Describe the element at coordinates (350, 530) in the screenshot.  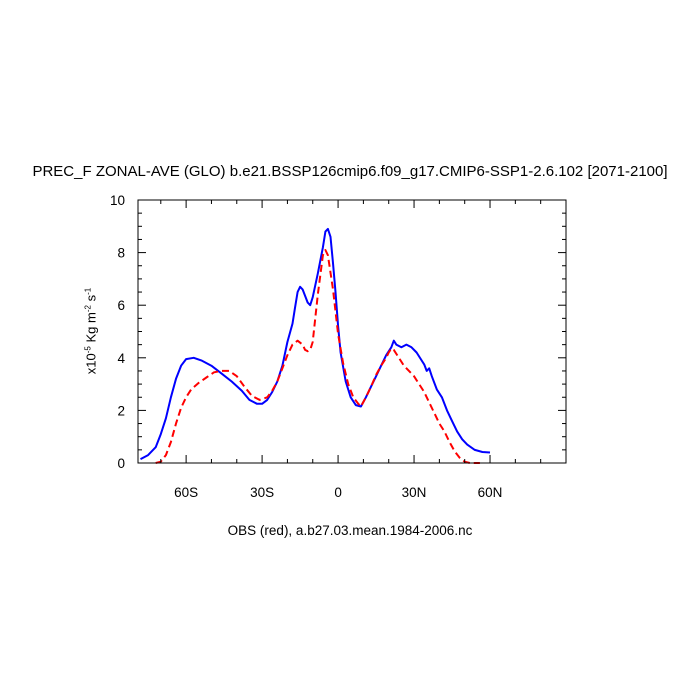
I see `x-axis-label: OBS (red), a.b27.03.mean.1984-2006.nc` at that location.